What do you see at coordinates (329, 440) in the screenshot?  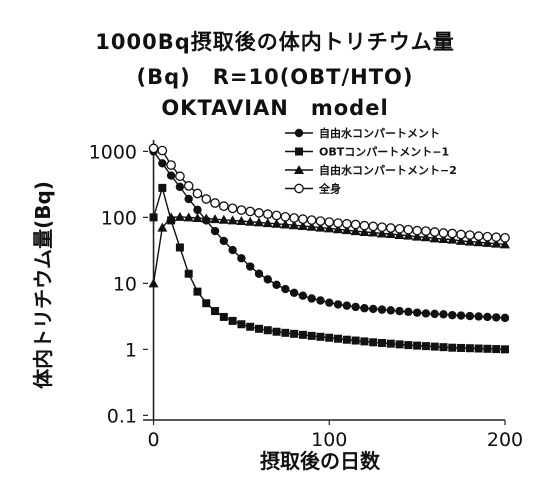 I see `x-tick-label: 100` at bounding box center [329, 440].